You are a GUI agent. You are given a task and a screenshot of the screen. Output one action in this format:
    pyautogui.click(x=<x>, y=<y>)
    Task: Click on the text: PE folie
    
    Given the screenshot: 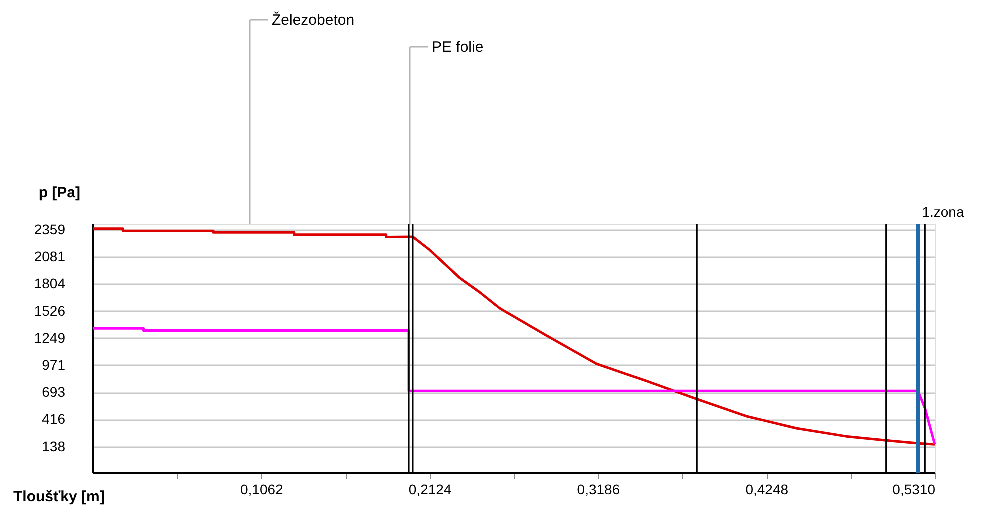 What is the action you would take?
    pyautogui.click(x=458, y=47)
    